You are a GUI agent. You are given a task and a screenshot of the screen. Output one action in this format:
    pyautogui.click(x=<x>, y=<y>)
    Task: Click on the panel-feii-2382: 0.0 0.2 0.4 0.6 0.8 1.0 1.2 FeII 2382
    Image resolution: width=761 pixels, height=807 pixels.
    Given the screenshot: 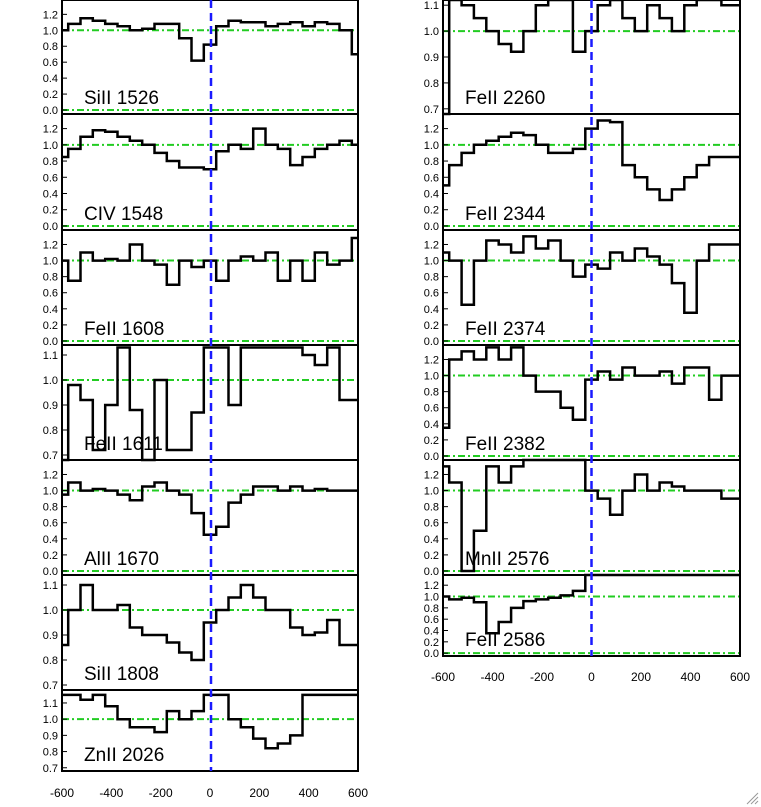 What is the action you would take?
    pyautogui.click(x=582, y=403)
    